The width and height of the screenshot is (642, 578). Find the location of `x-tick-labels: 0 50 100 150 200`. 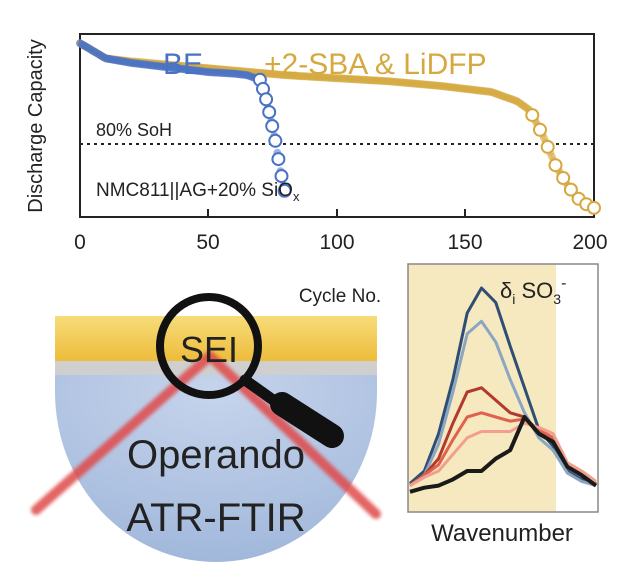

x-tick-labels: 0 50 100 150 200 is located at coordinates (340, 242).